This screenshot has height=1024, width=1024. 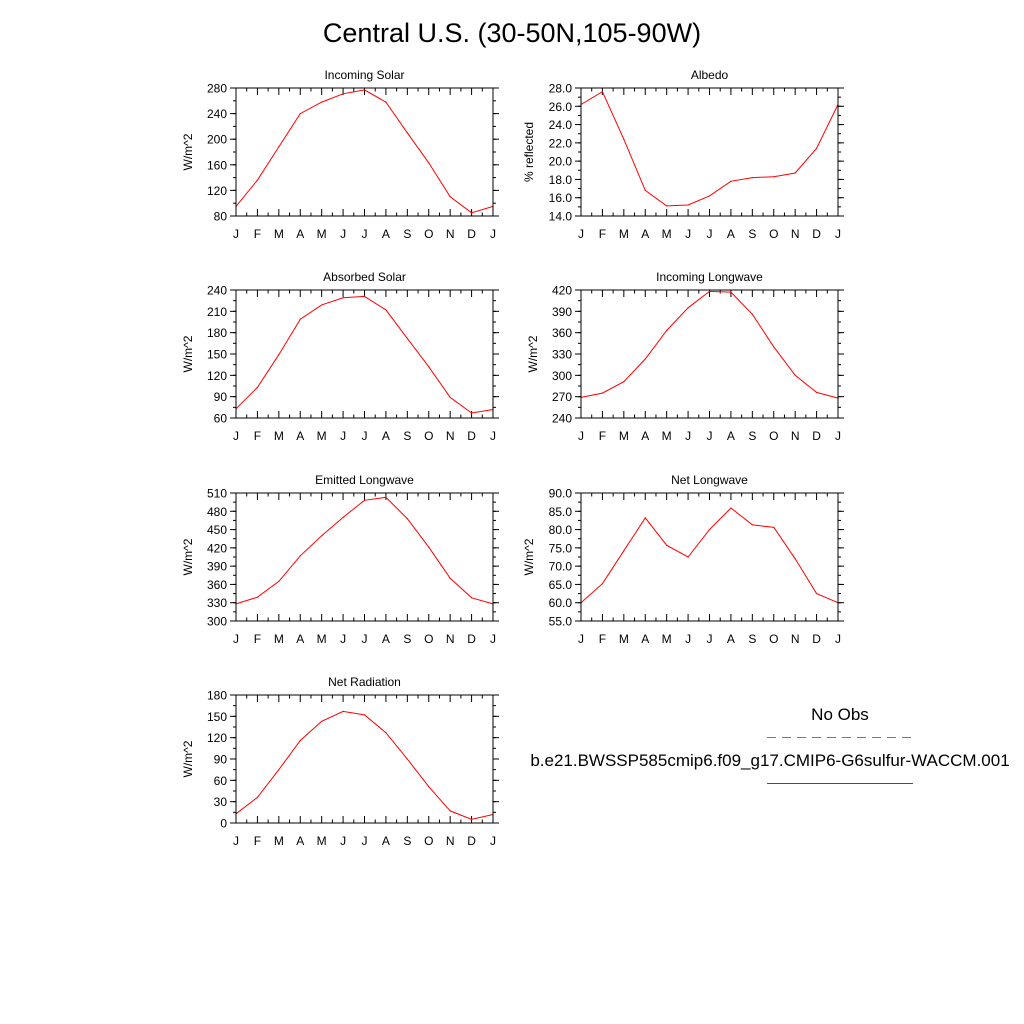 What do you see at coordinates (561, 125) in the screenshot?
I see `y-tick-label: 24.0` at bounding box center [561, 125].